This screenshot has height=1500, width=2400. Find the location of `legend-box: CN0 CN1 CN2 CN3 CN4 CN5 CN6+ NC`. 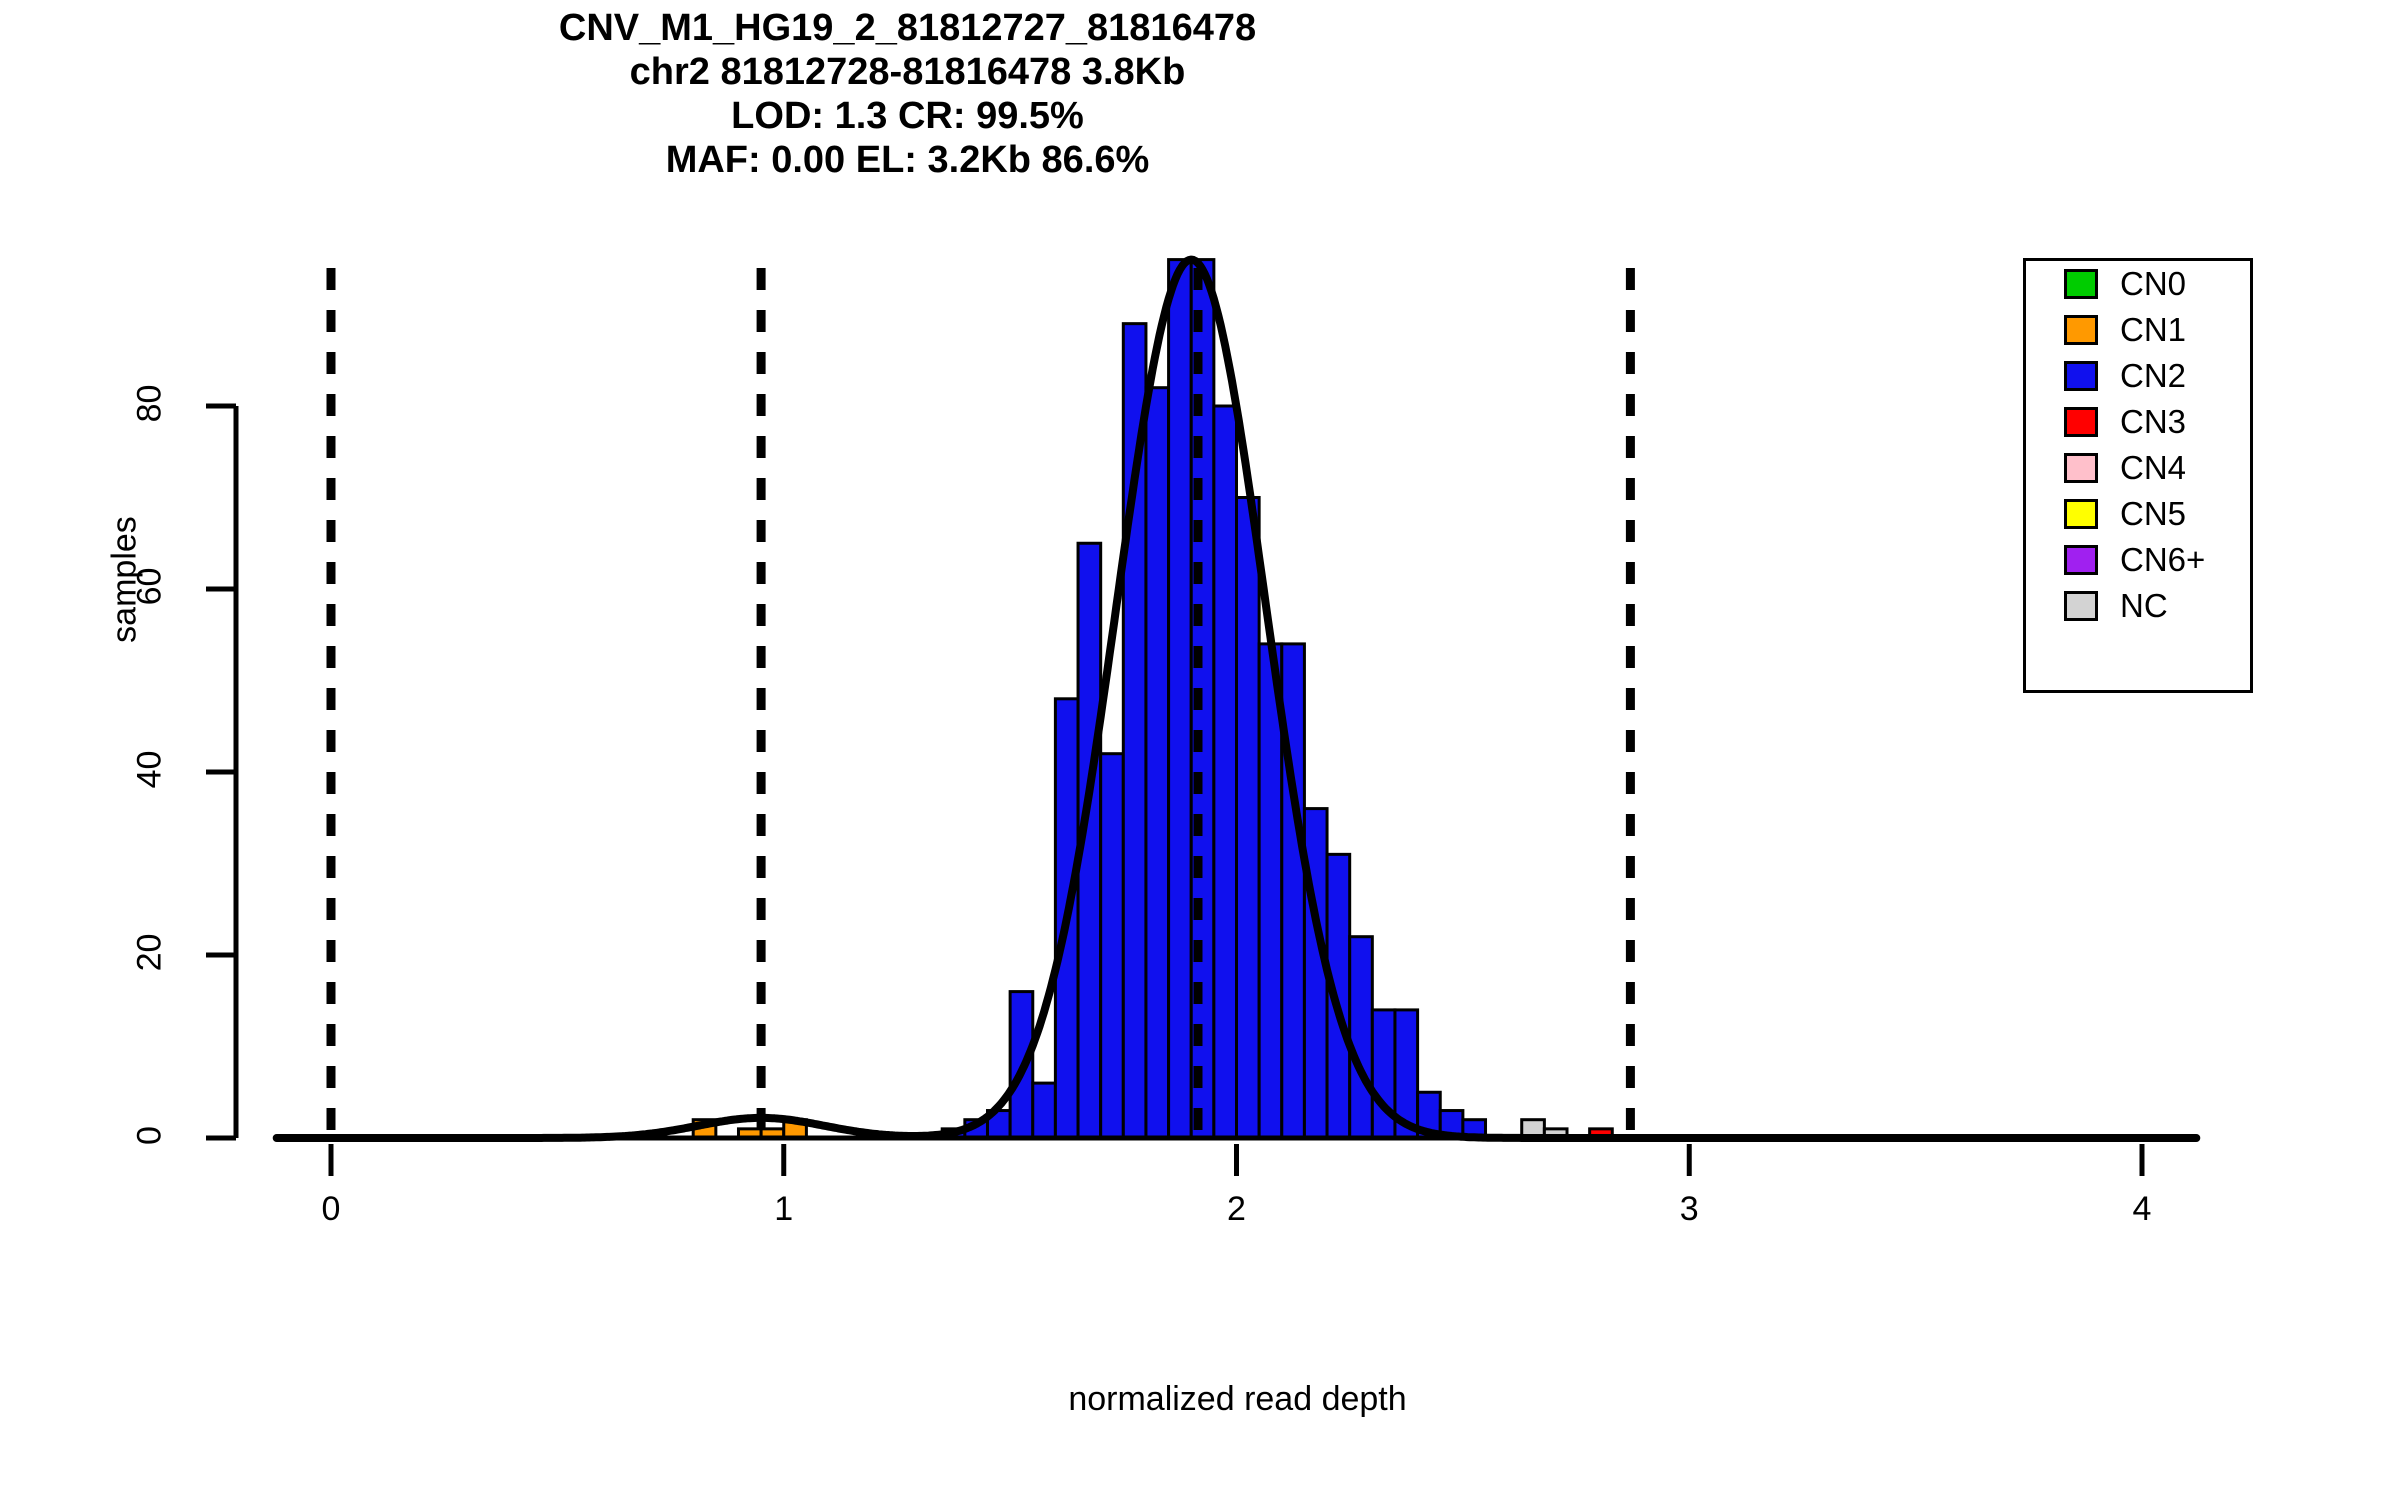

legend-box: CN0 CN1 CN2 CN3 CN4 CN5 CN6+ NC is located at coordinates (2138, 475).